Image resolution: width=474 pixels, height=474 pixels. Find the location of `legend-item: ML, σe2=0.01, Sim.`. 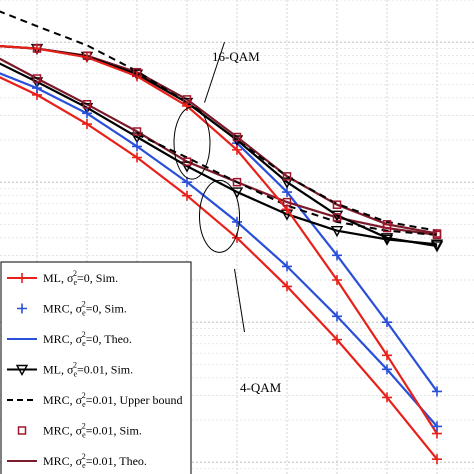

legend-item: ML, σe2=0.01, Sim. is located at coordinates (70, 370).